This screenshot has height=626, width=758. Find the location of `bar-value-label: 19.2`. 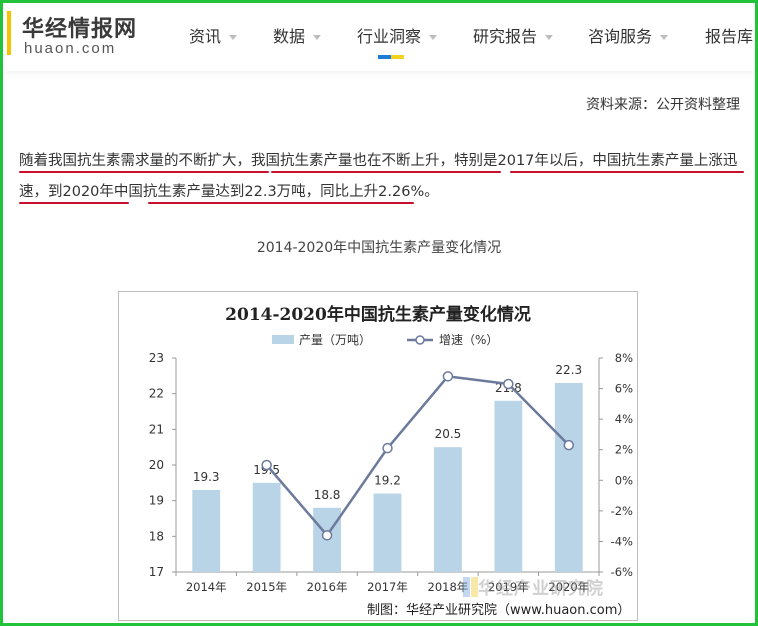

bar-value-label: 19.2 is located at coordinates (387, 481).